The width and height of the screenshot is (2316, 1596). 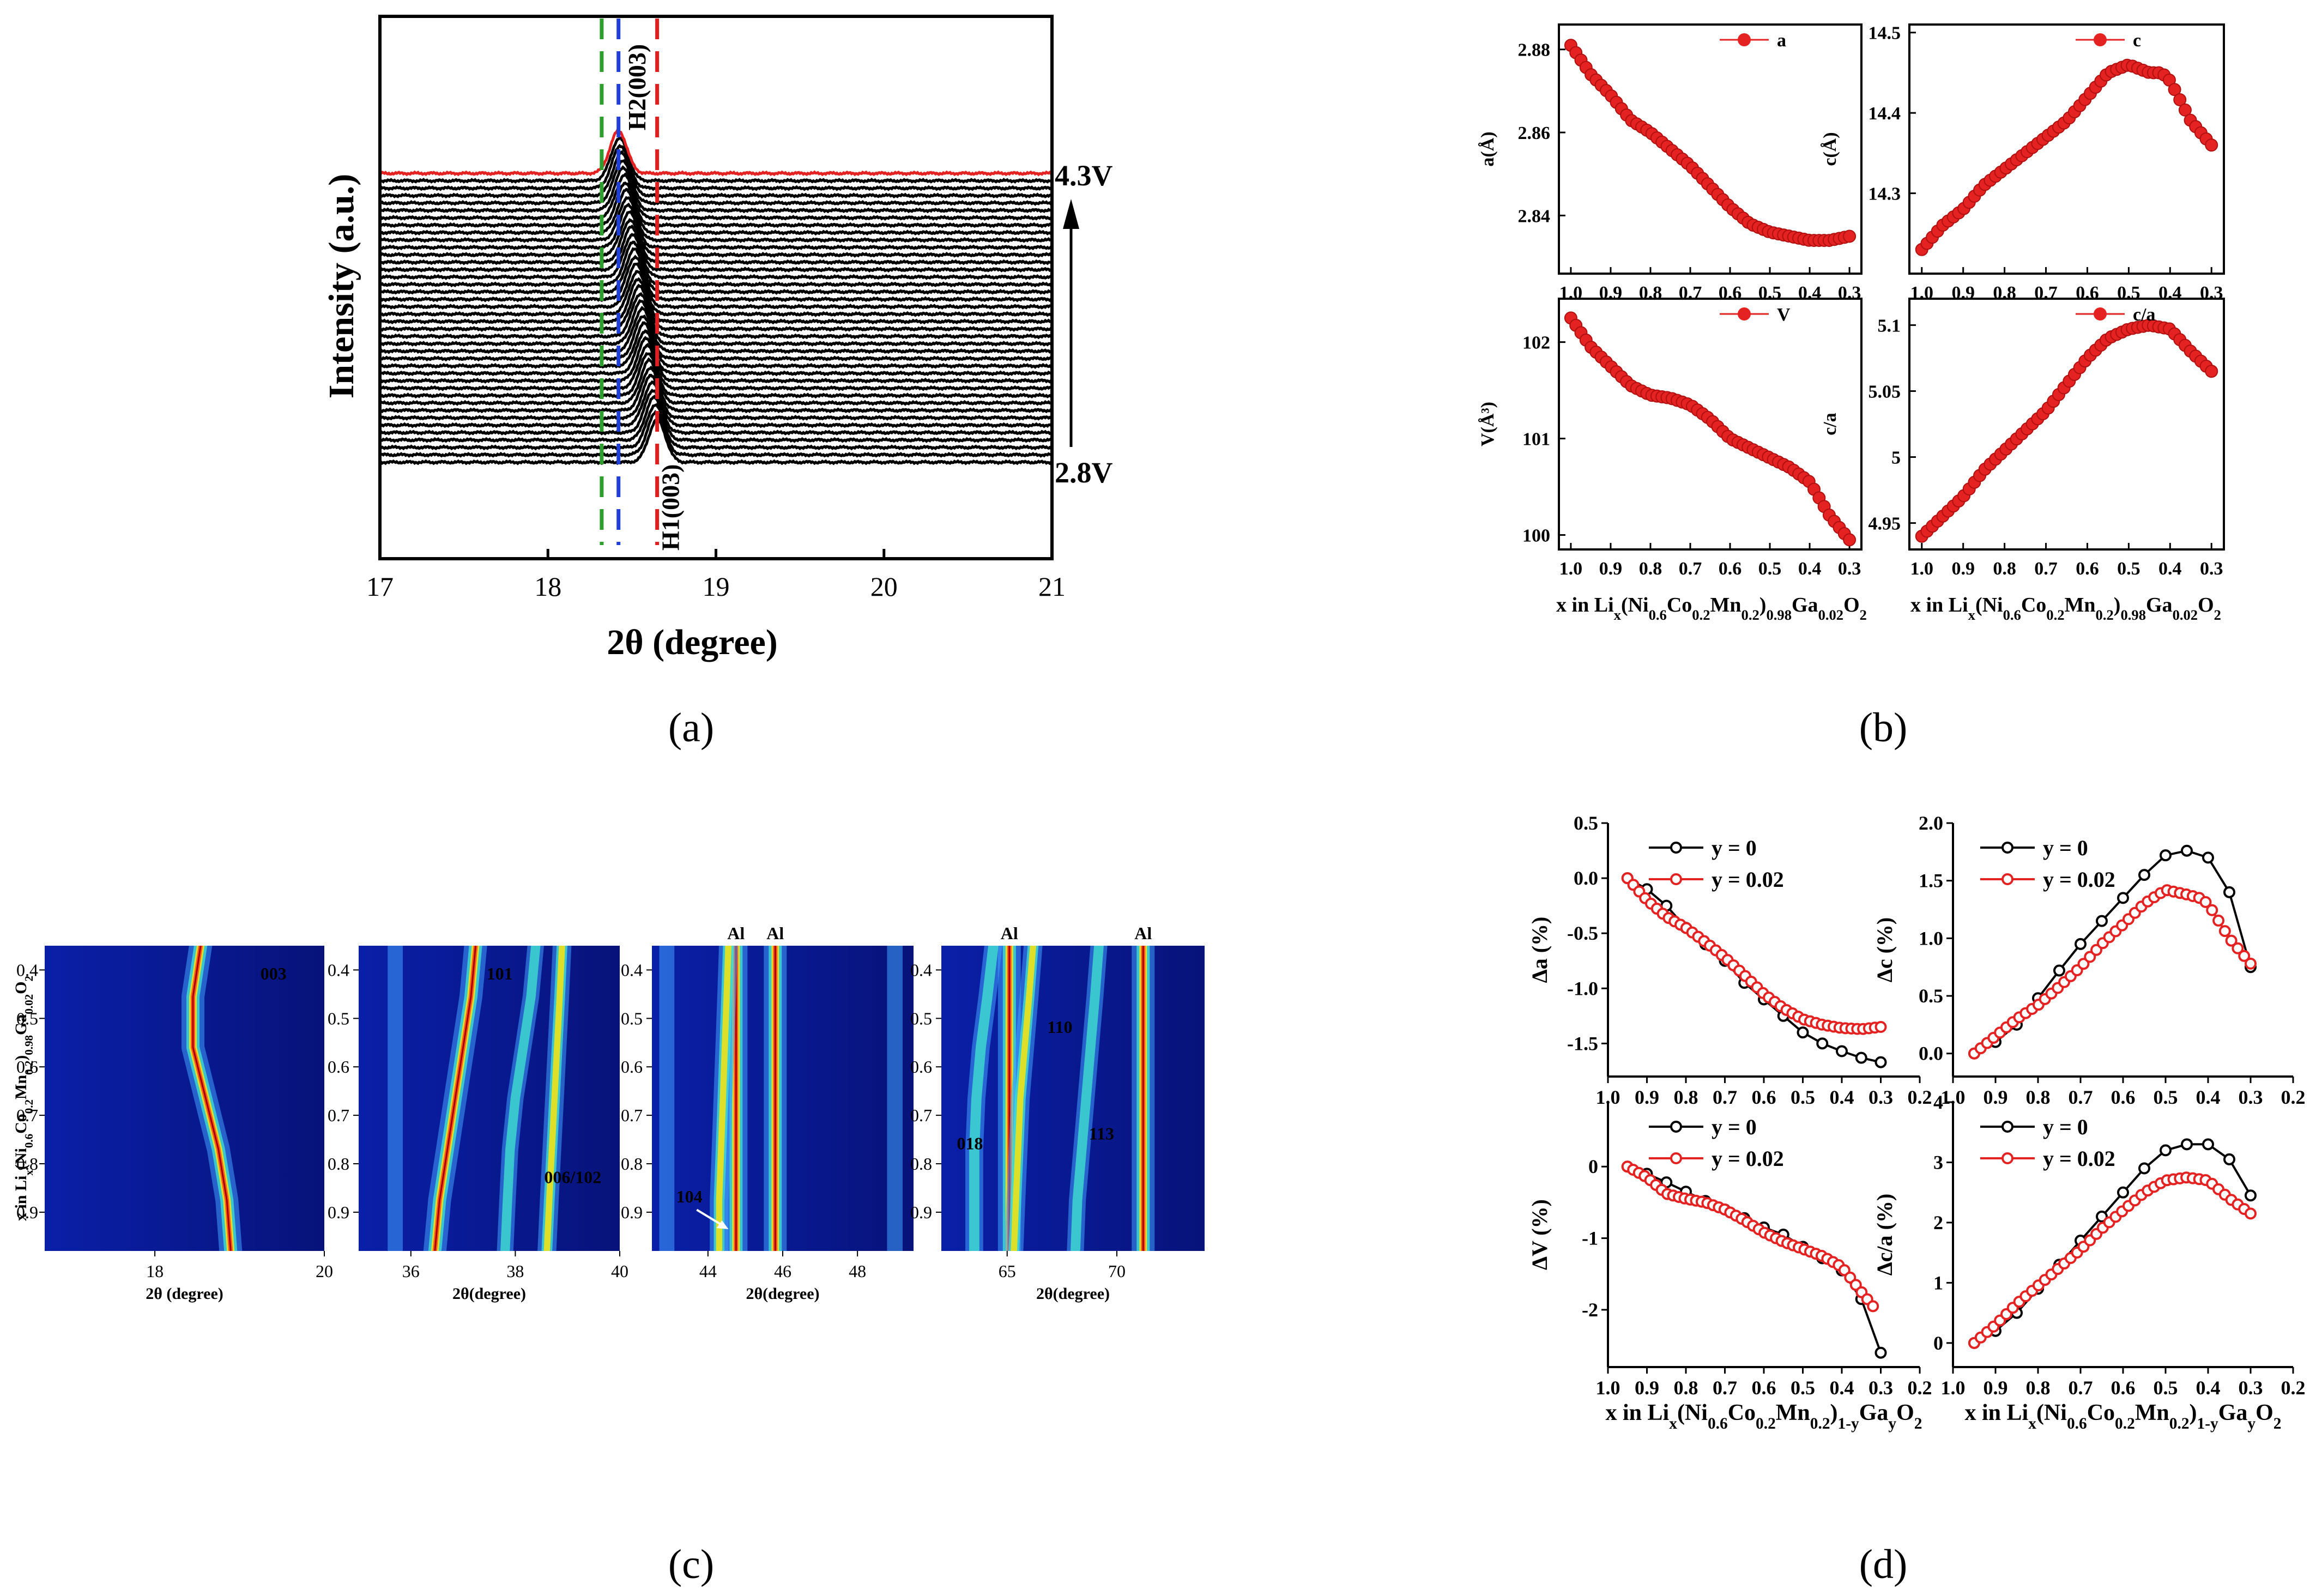 What do you see at coordinates (489, 1294) in the screenshot?
I see `x-axis-label: 2θ(degree)` at bounding box center [489, 1294].